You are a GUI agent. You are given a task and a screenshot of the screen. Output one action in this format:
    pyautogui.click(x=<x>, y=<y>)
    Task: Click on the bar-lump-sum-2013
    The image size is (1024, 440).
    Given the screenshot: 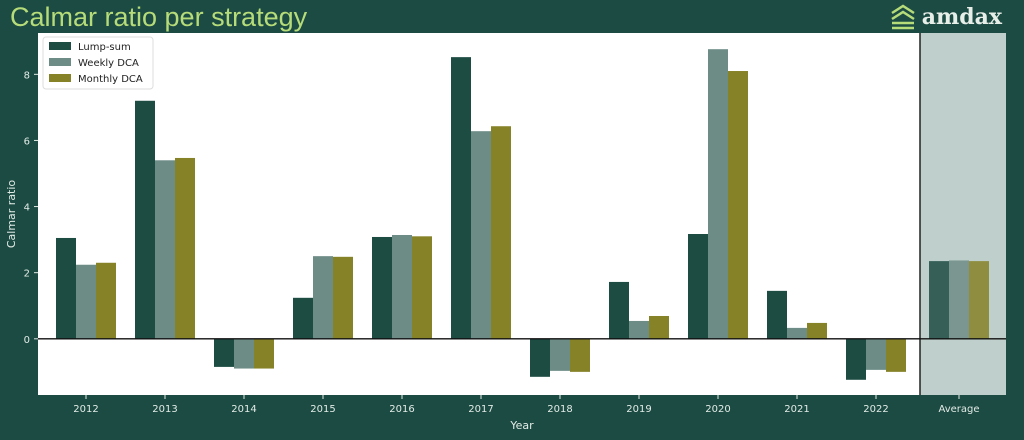 What is the action you would take?
    pyautogui.click(x=145, y=219)
    